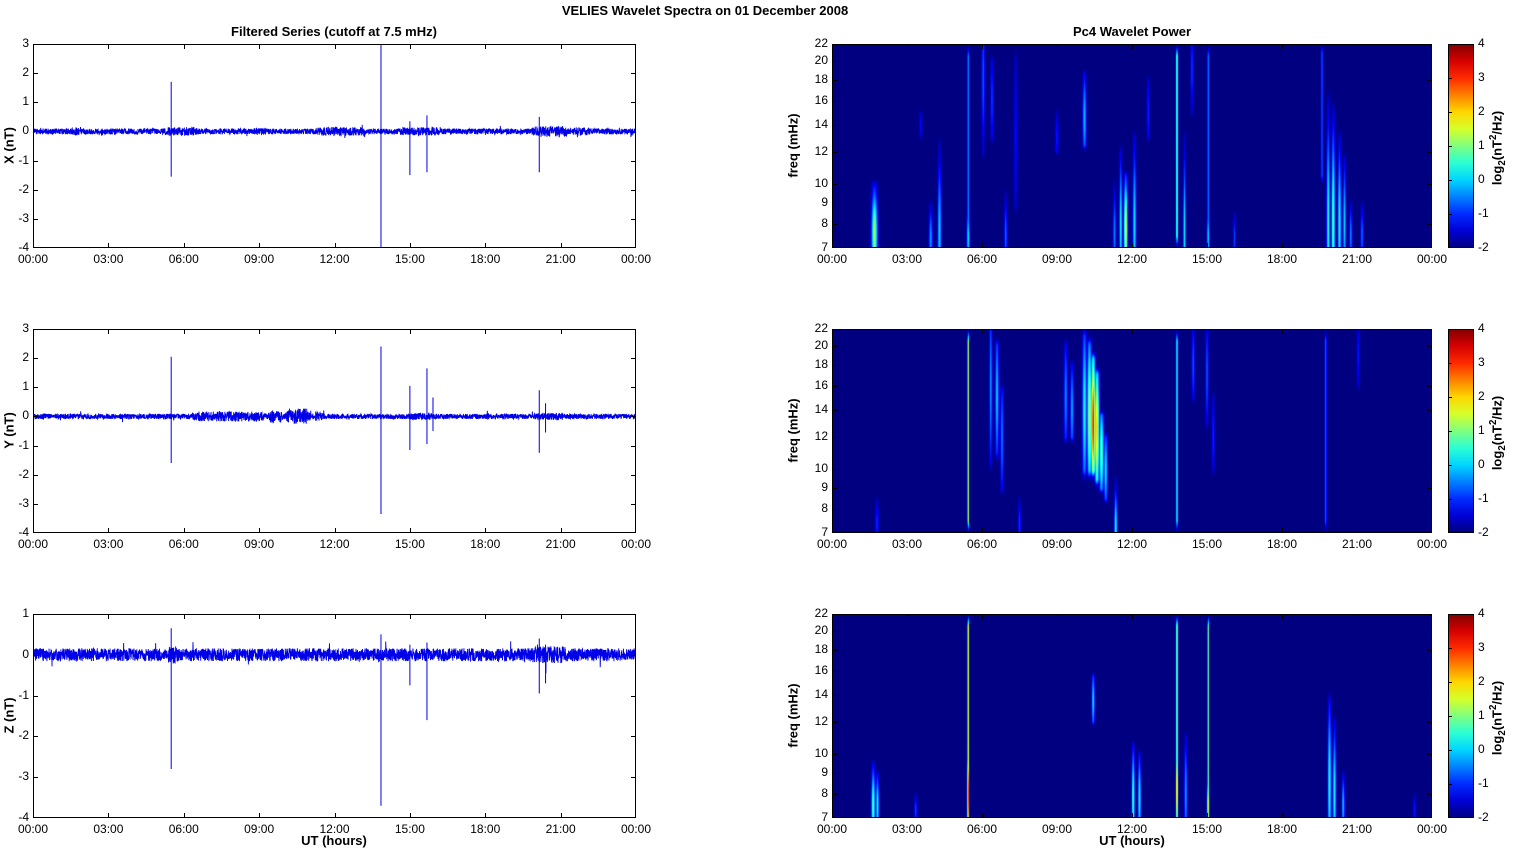  Describe the element at coordinates (25, 415) in the screenshot. I see `y-tick-label: 0` at that location.